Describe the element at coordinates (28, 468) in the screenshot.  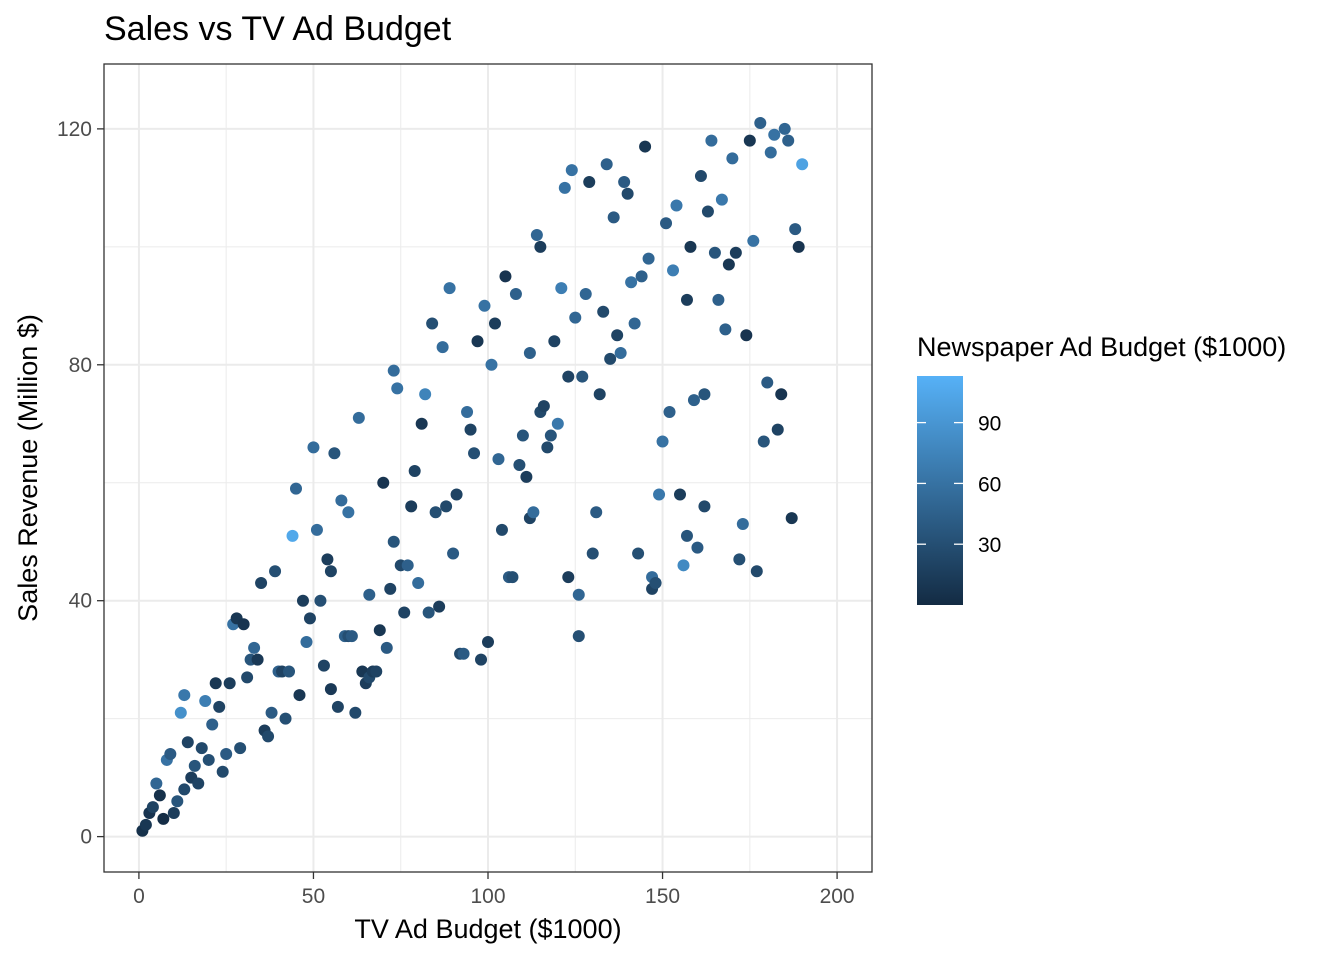
I see `y-axis-title: Sales Revenue (Million $)` at that location.